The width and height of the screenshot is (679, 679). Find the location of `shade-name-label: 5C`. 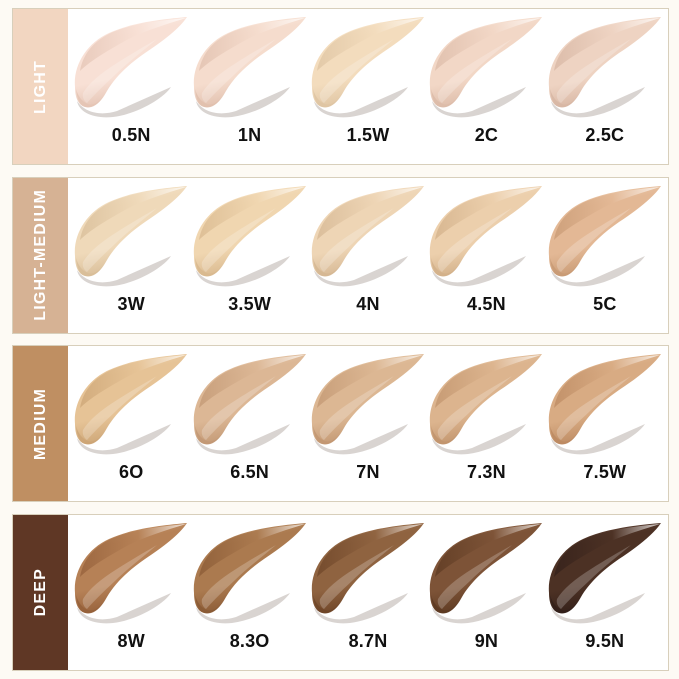

shade-name-label: 5C is located at coordinates (605, 303).